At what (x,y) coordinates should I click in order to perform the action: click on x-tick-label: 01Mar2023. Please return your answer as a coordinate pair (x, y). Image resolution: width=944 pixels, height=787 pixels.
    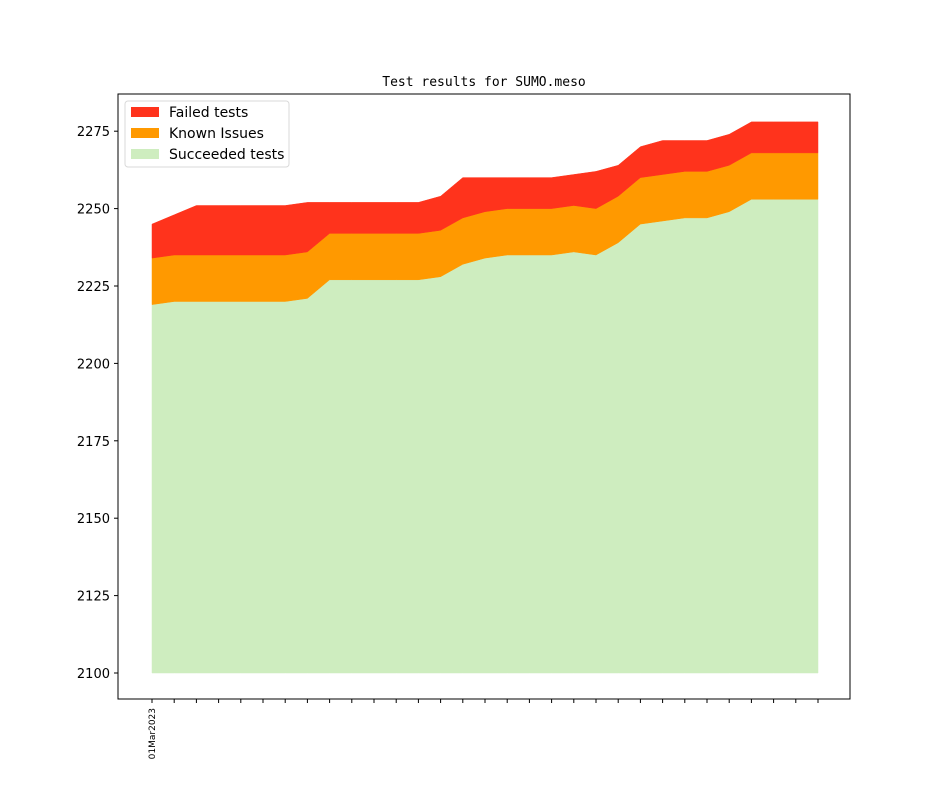
    Looking at the image, I should click on (153, 733).